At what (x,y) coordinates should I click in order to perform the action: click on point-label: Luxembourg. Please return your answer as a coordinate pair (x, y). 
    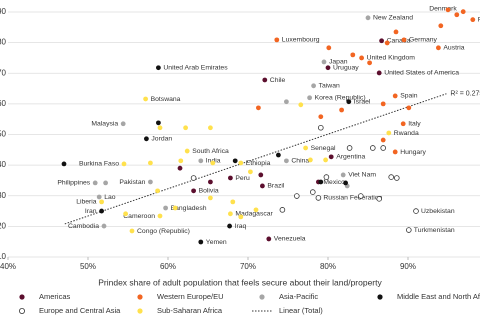
    Looking at the image, I should click on (301, 40).